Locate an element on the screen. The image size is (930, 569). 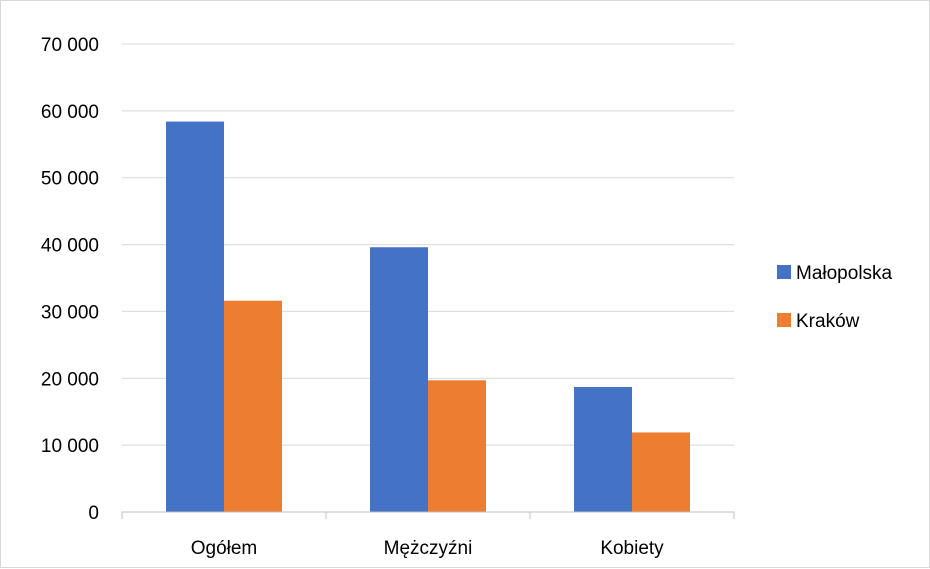
x-tick-label: Ogółem is located at coordinates (224, 548).